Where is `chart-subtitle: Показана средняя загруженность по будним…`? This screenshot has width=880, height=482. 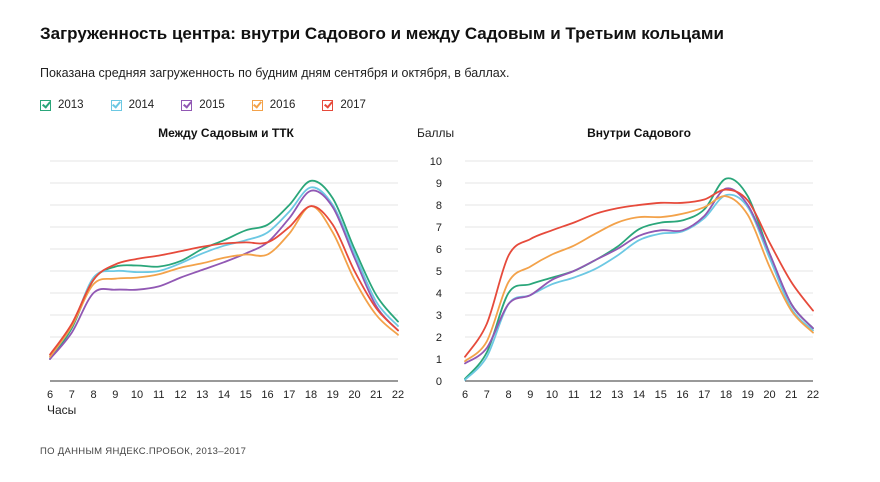 chart-subtitle: Показана средняя загруженность по будним… is located at coordinates (275, 73).